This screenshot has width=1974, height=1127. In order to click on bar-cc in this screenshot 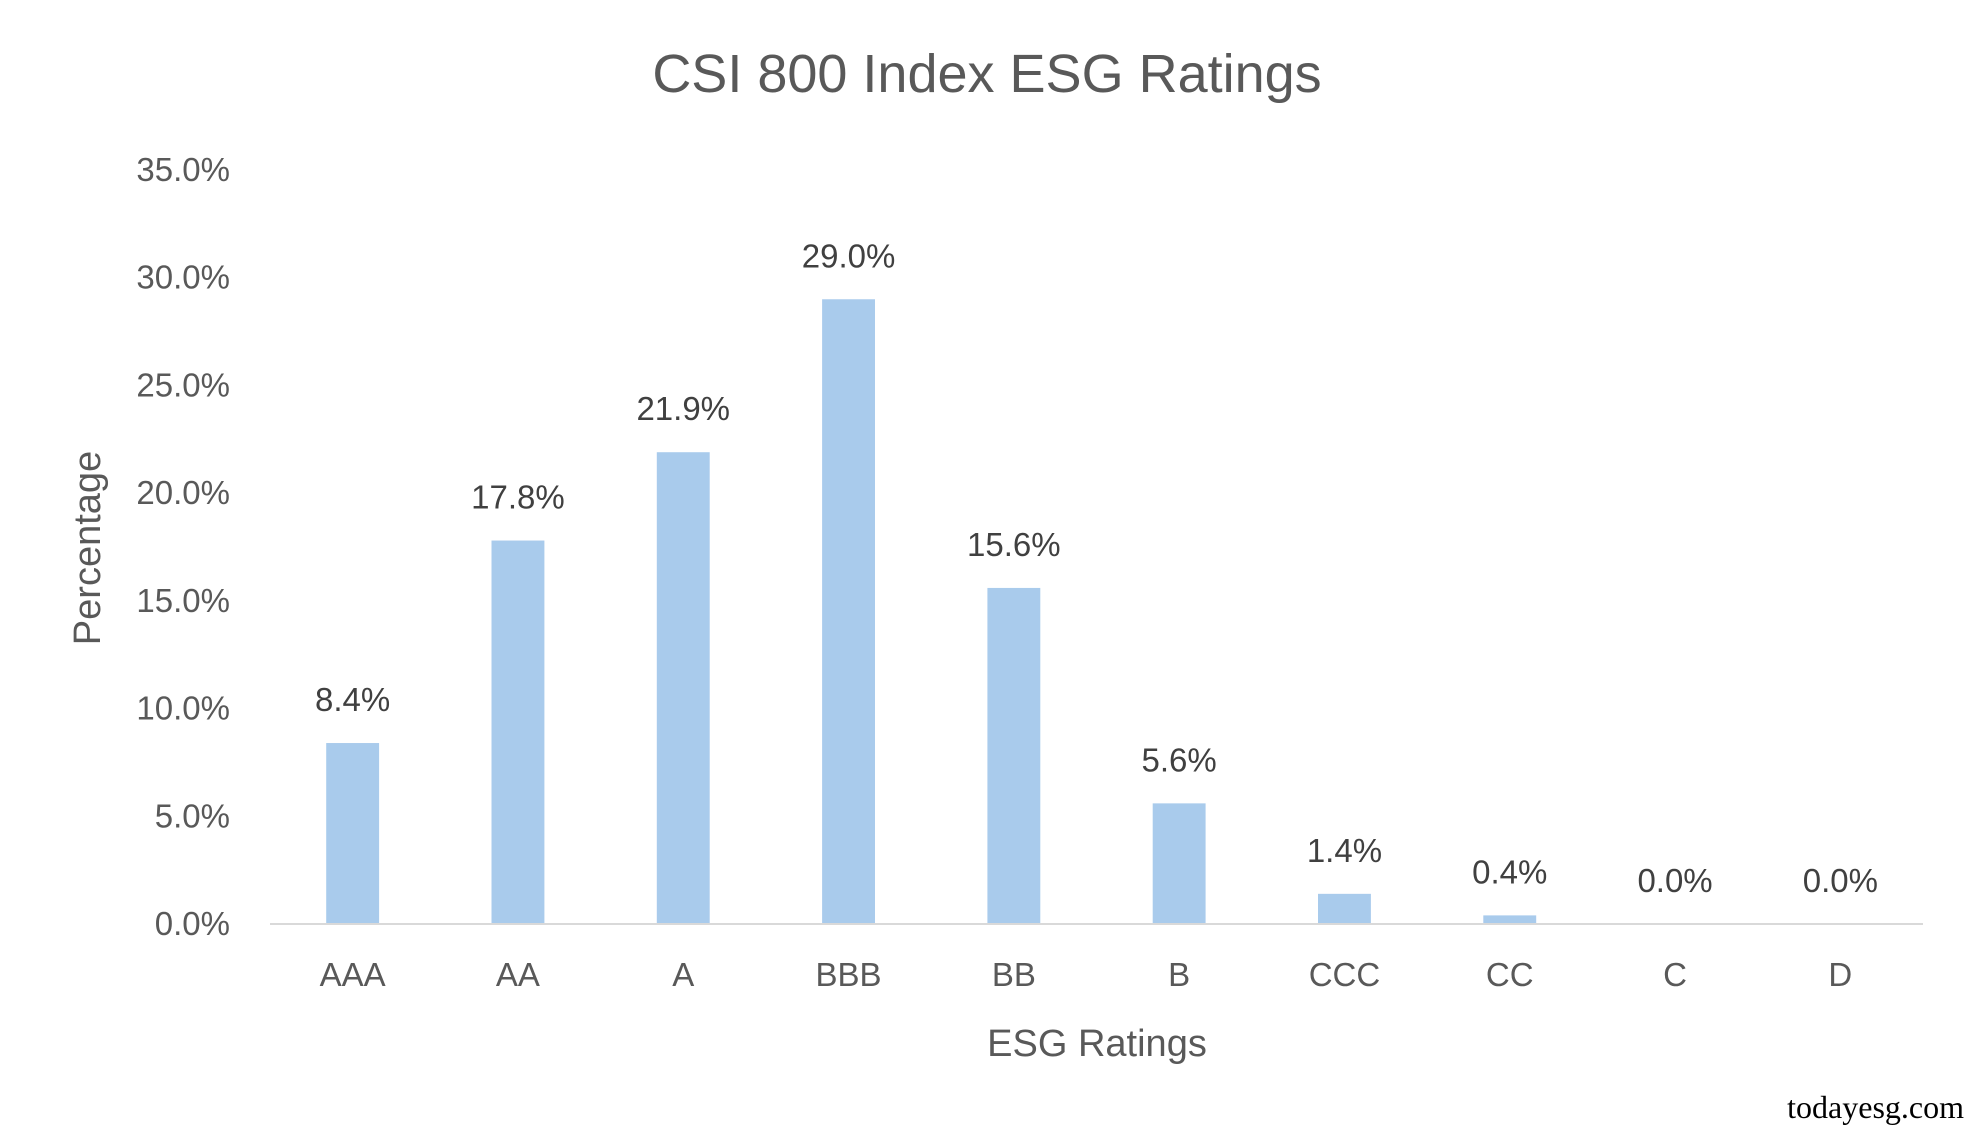, I will do `click(1510, 919)`.